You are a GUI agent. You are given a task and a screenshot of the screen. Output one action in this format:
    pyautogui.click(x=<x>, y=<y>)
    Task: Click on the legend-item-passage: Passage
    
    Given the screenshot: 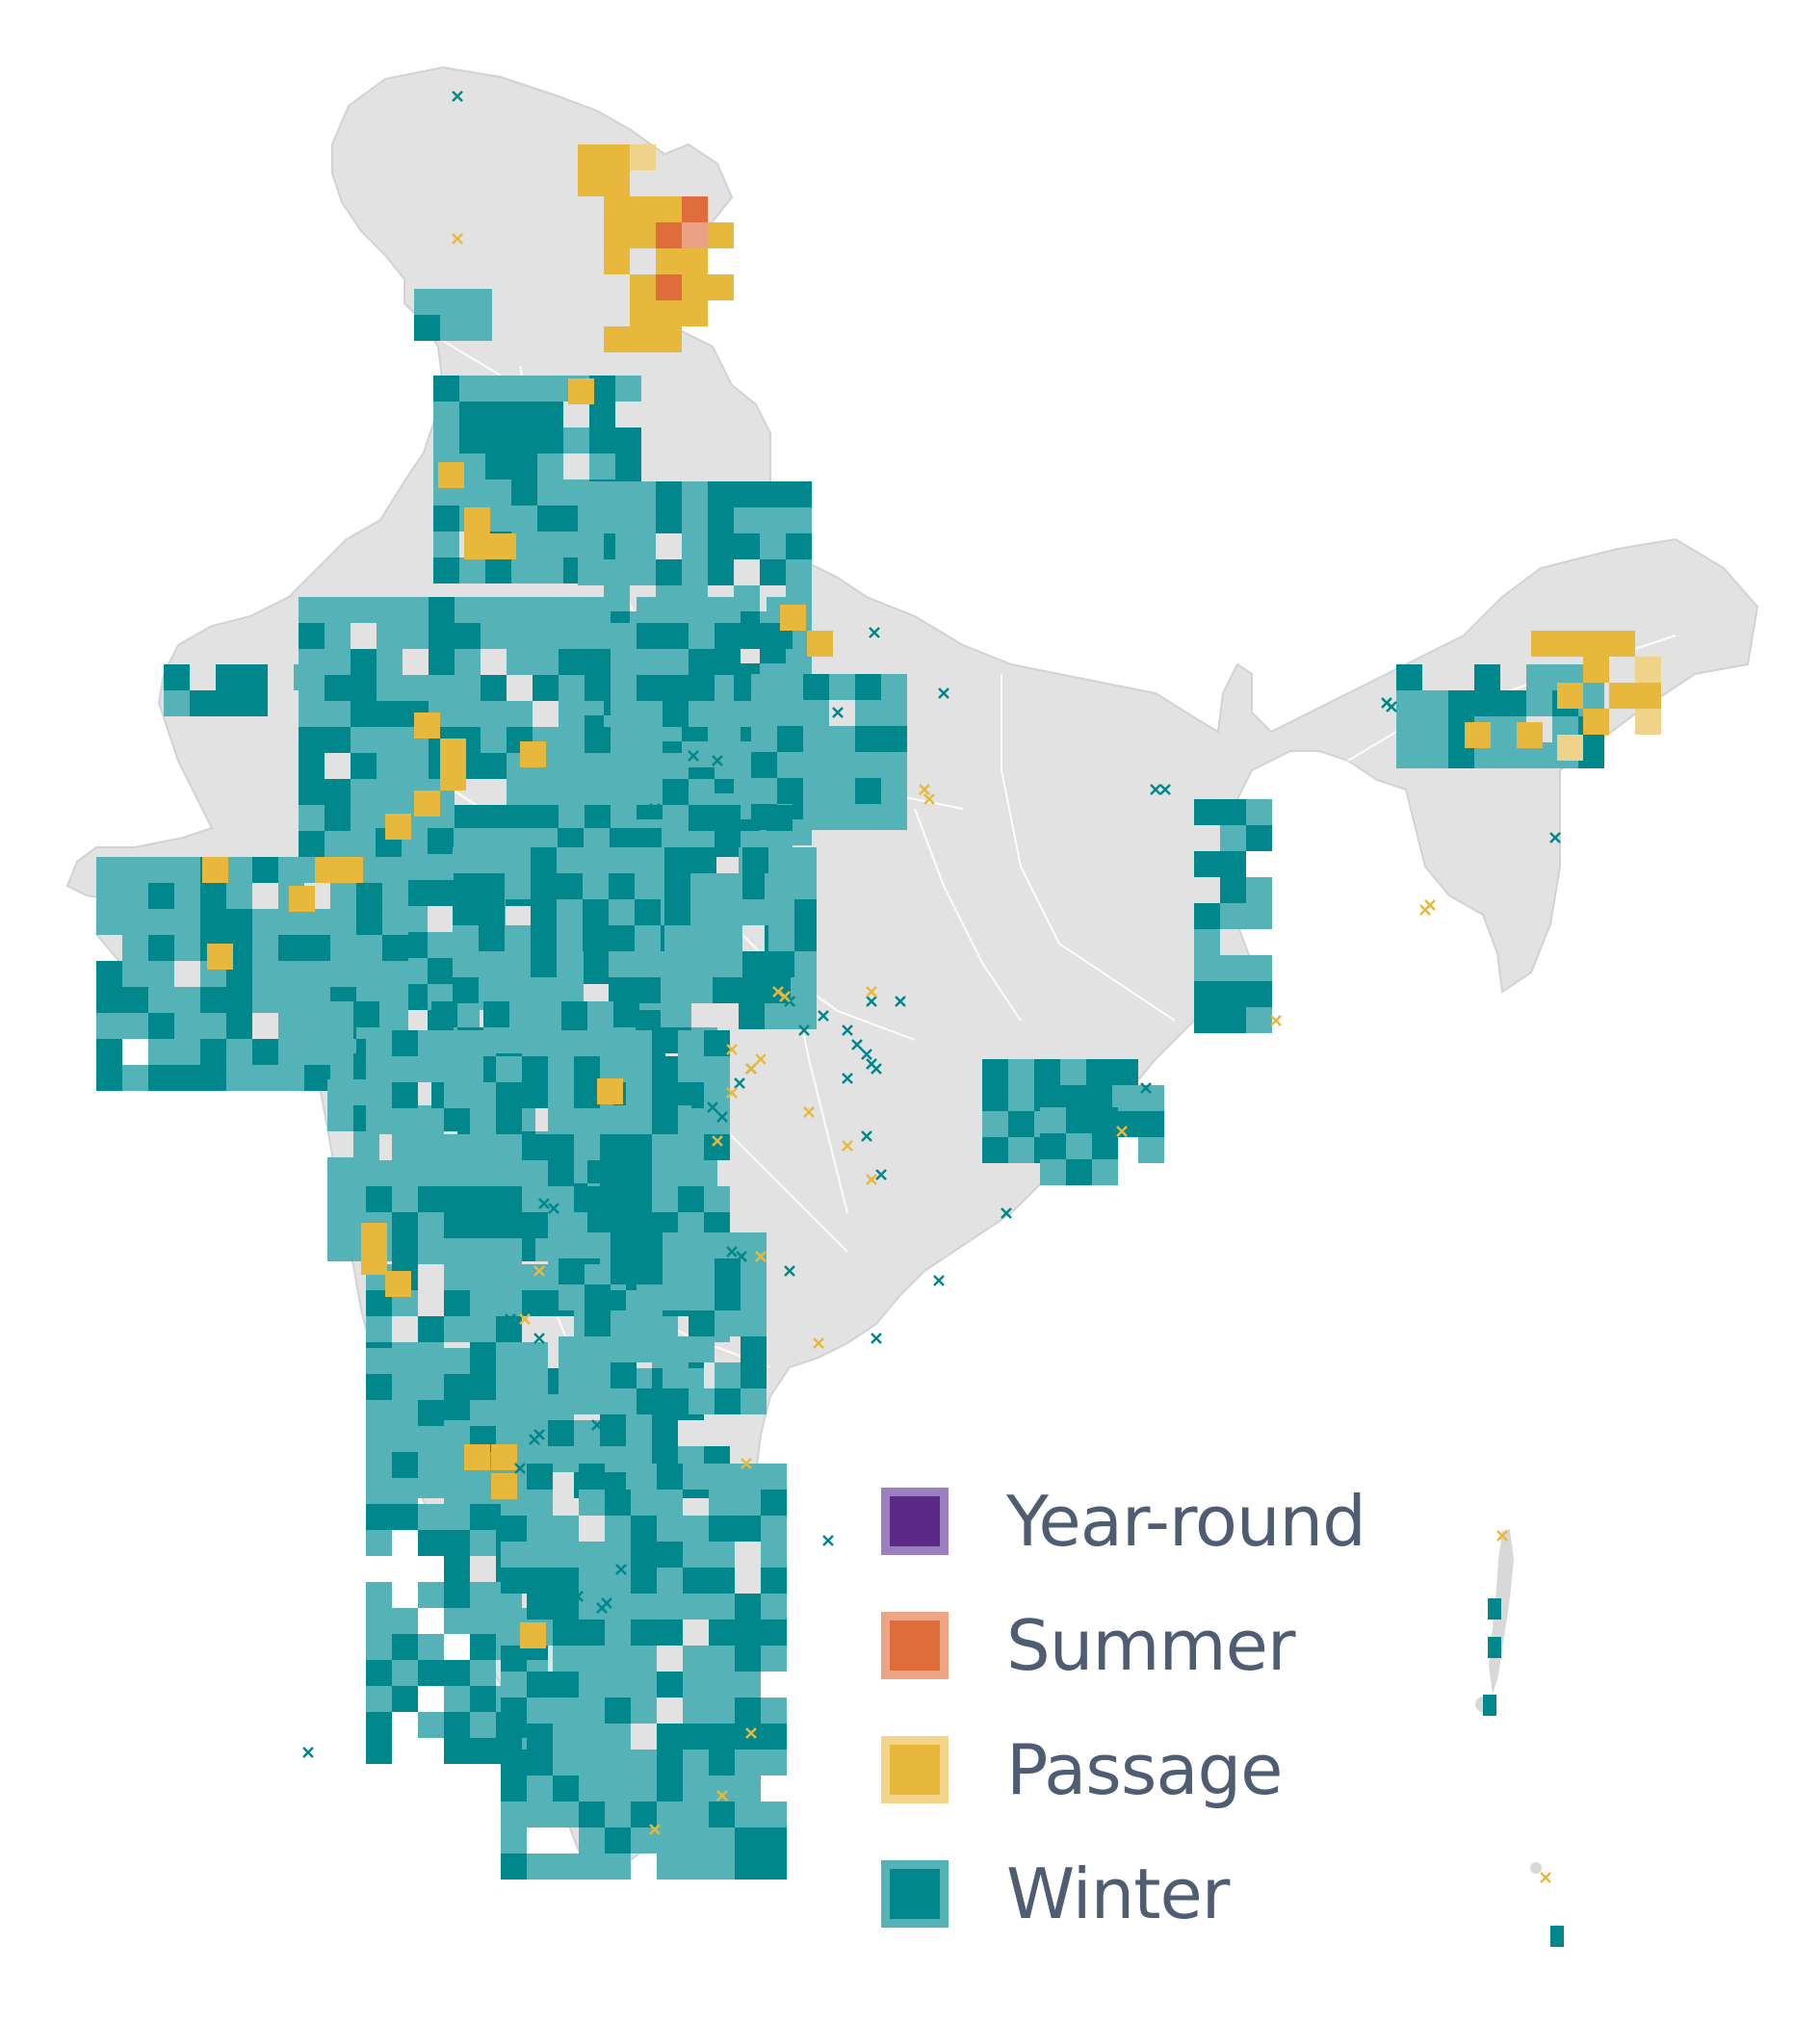 What is the action you would take?
    pyautogui.click(x=1189, y=1769)
    